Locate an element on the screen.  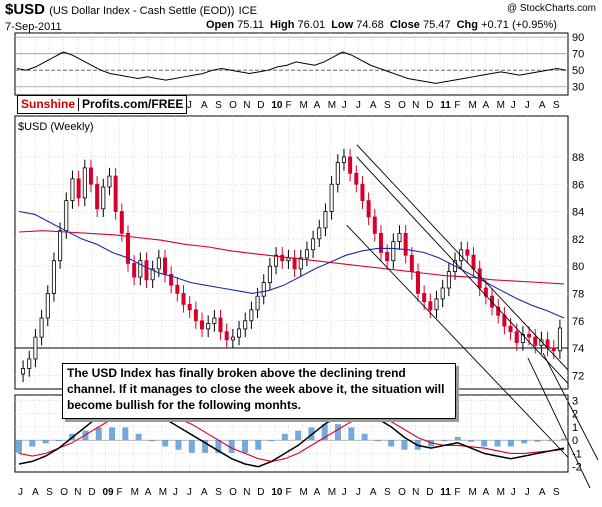
x-tick-label-bottom: N is located at coordinates (77, 492).